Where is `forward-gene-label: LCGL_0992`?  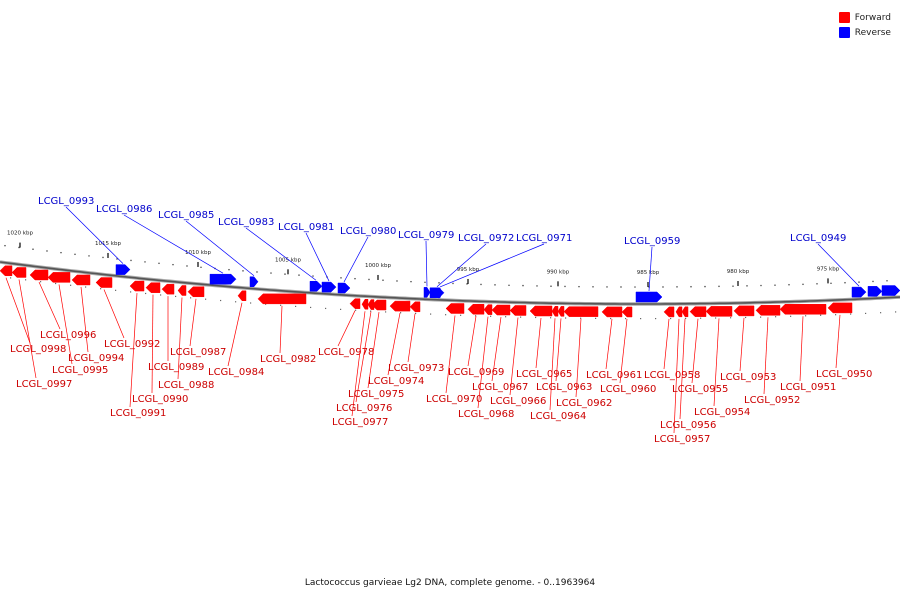
forward-gene-label: LCGL_0992 is located at coordinates (132, 344).